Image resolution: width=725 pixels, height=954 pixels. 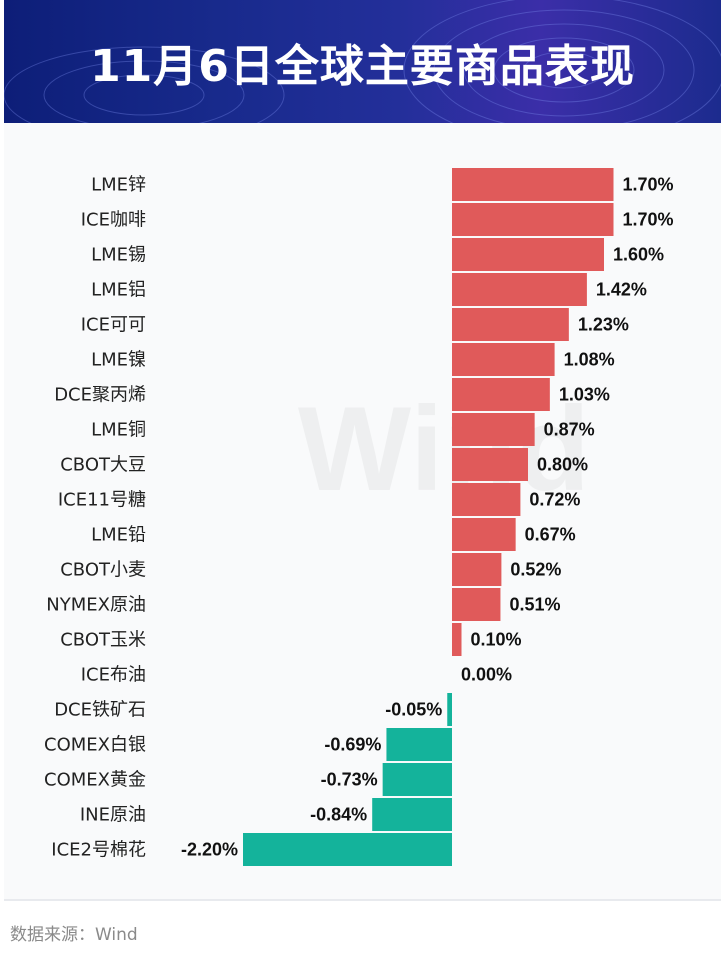 I want to click on category-label: LME锌, so click(x=118, y=185).